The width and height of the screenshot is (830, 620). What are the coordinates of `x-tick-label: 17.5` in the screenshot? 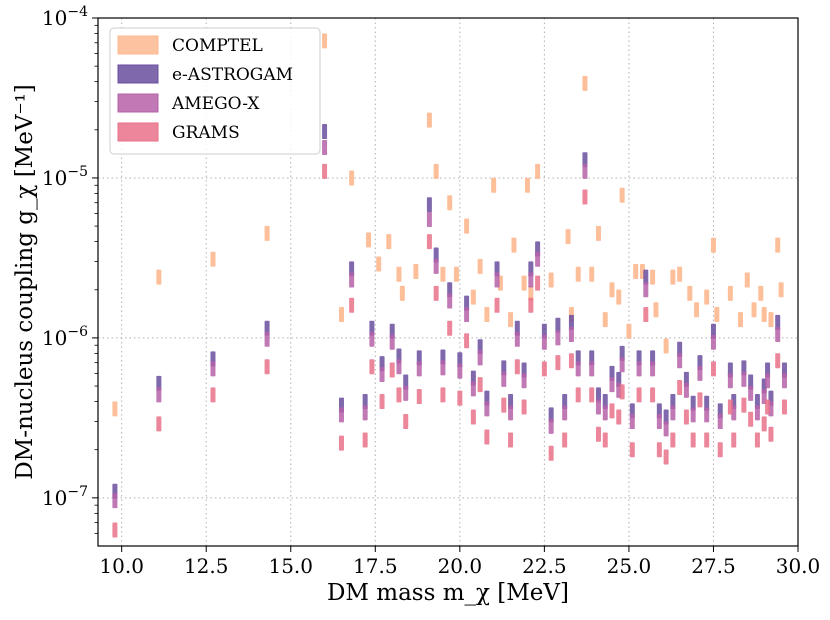 It's located at (375, 566).